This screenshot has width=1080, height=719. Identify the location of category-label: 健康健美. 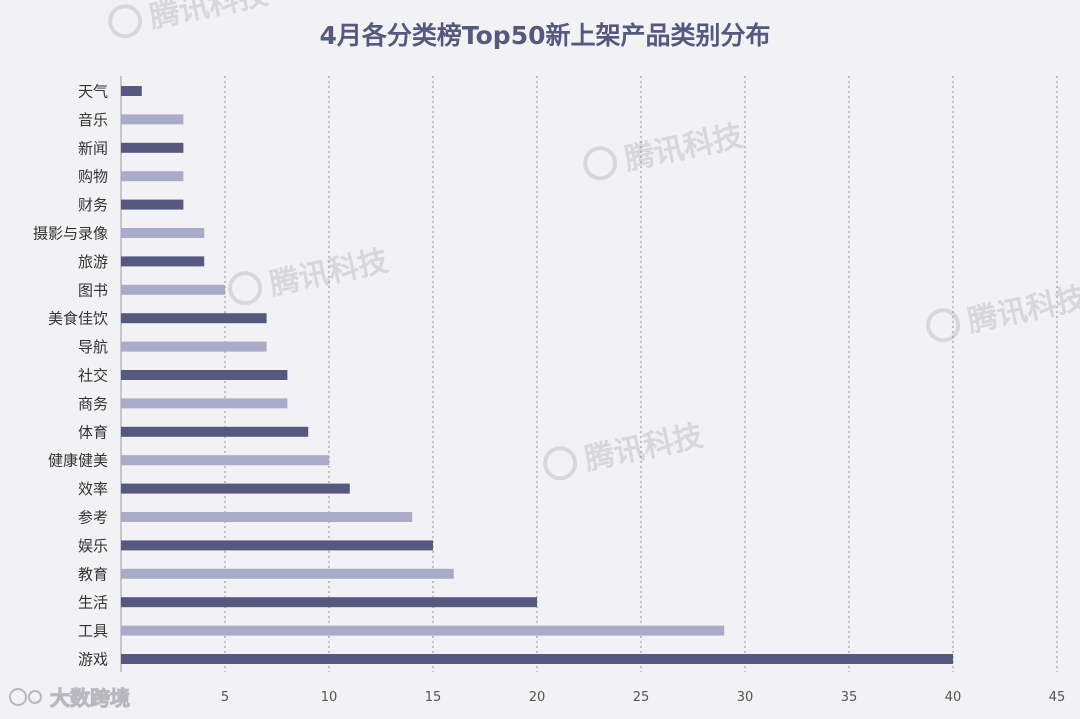
(78, 461).